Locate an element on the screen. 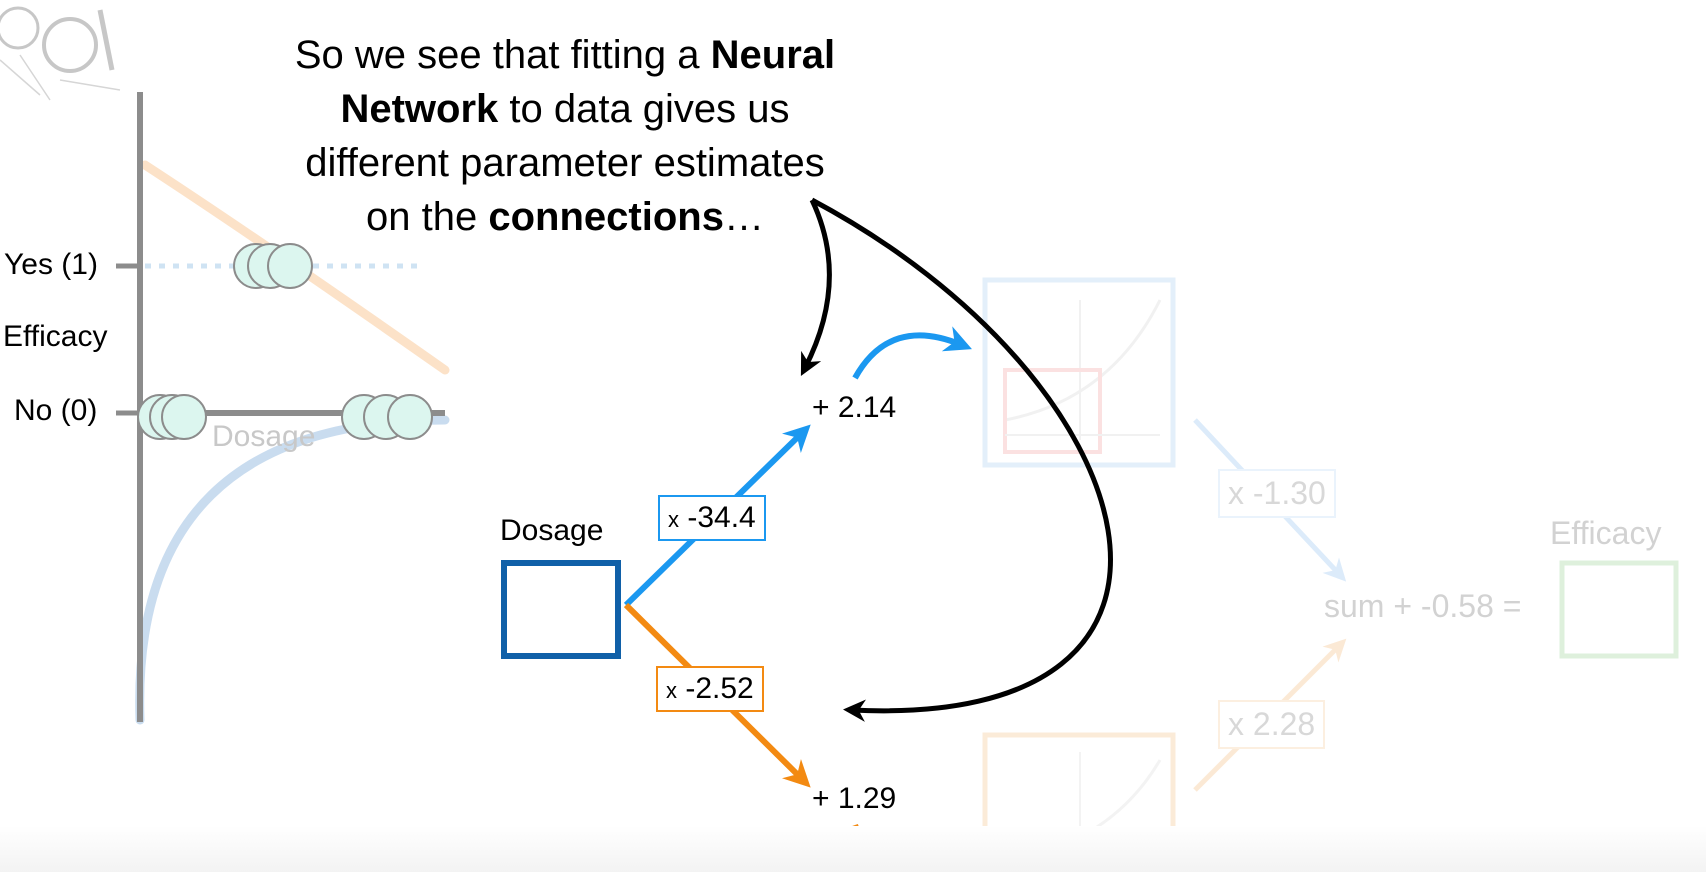 Image resolution: width=1706 pixels, height=872 pixels. yes-label: Yes (1) is located at coordinates (51, 264).